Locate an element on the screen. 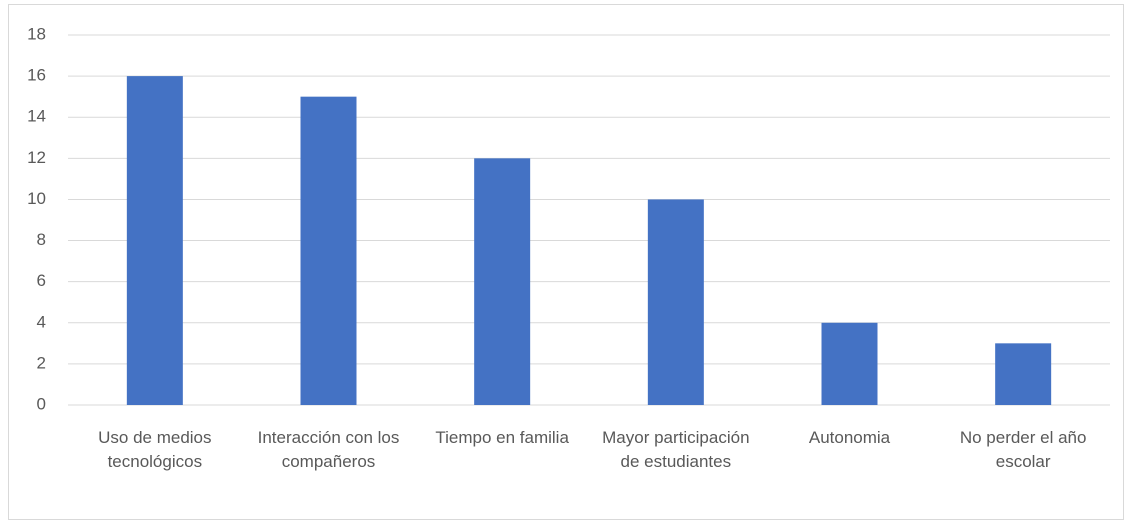 This screenshot has height=524, width=1132. y-tick-label: 14 is located at coordinates (36, 116).